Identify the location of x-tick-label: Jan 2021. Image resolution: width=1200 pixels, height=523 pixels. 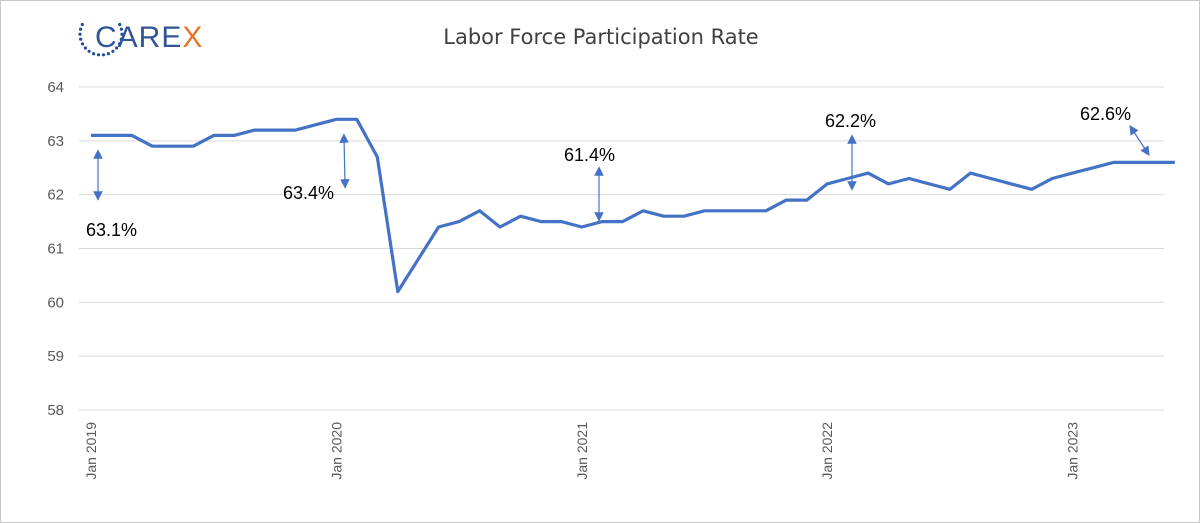
(582, 451).